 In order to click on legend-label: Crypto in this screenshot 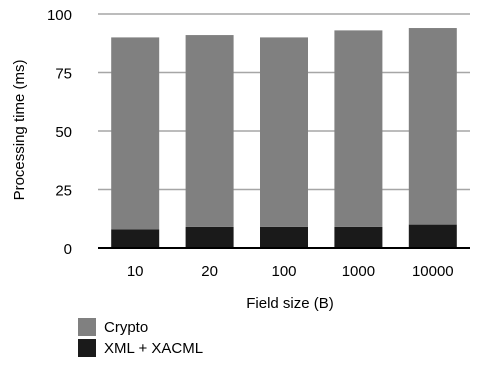, I will do `click(126, 327)`.